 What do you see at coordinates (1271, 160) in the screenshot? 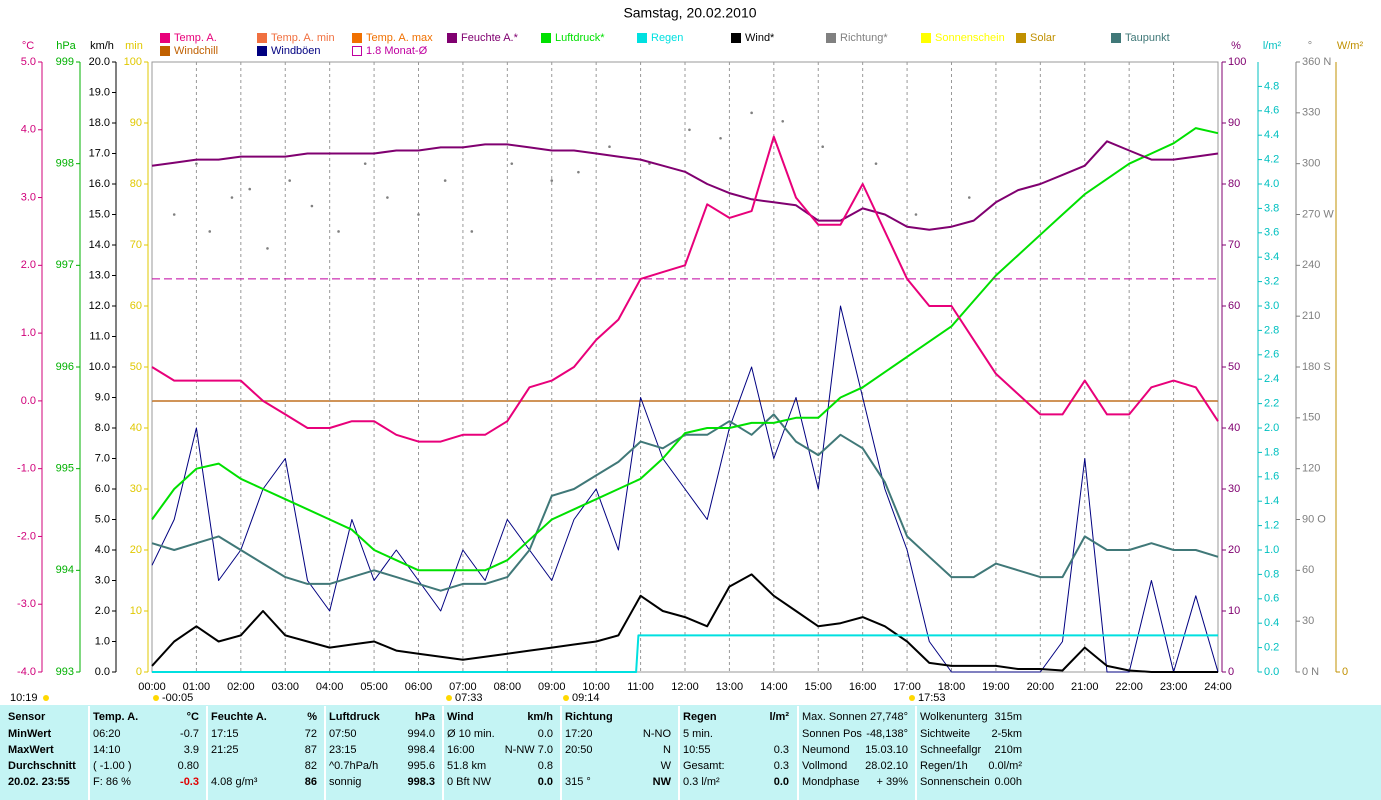
I see `axis-tick-label: 4.2` at bounding box center [1271, 160].